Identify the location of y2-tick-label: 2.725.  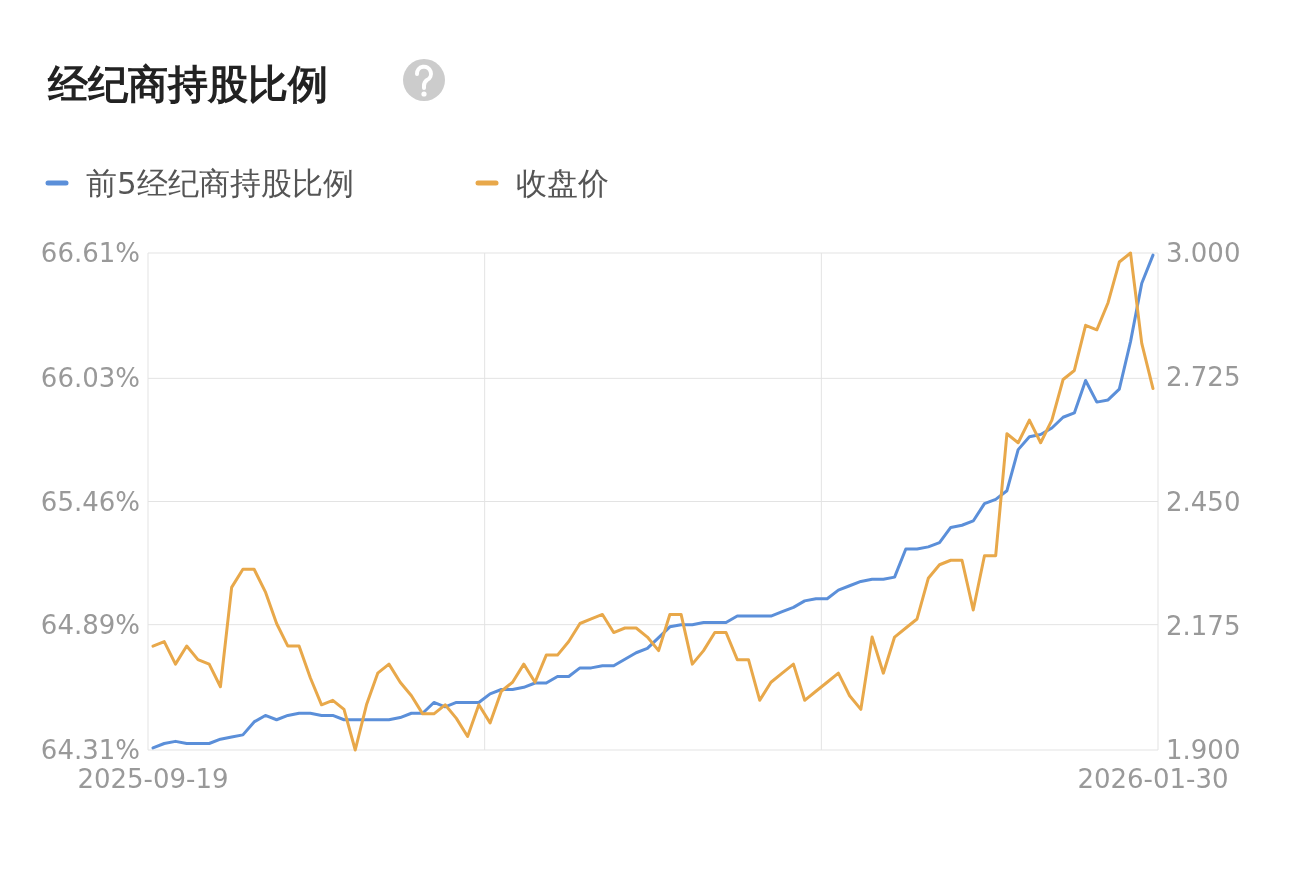
(1203, 377).